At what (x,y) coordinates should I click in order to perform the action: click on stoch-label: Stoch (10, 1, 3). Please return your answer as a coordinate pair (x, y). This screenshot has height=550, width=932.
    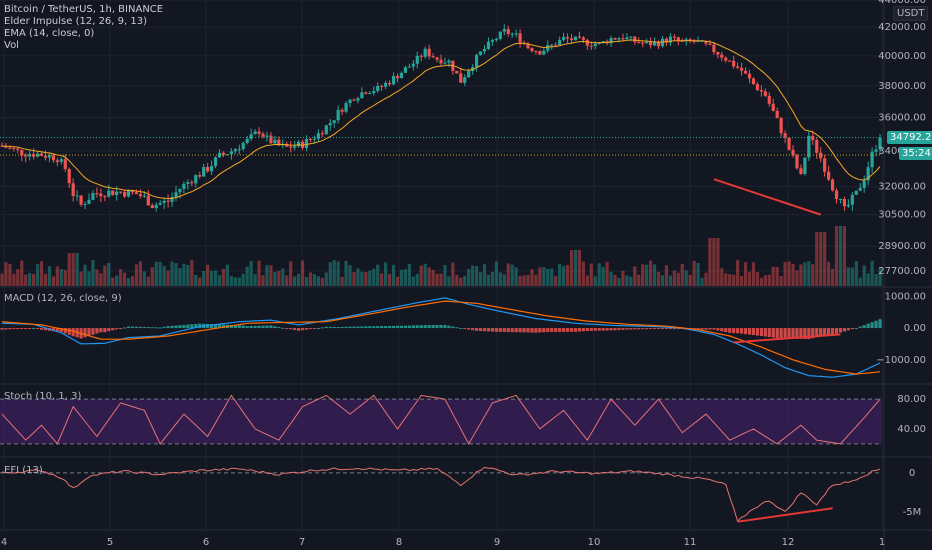
    Looking at the image, I should click on (43, 396).